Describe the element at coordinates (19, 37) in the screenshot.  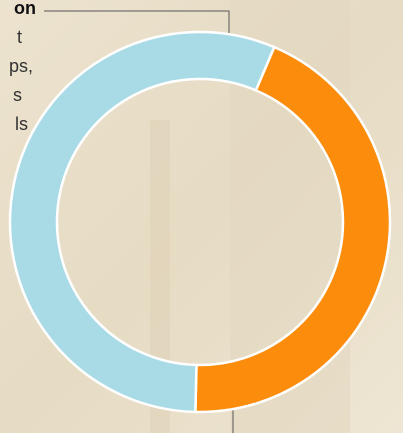
I see `annotation-text: t` at that location.